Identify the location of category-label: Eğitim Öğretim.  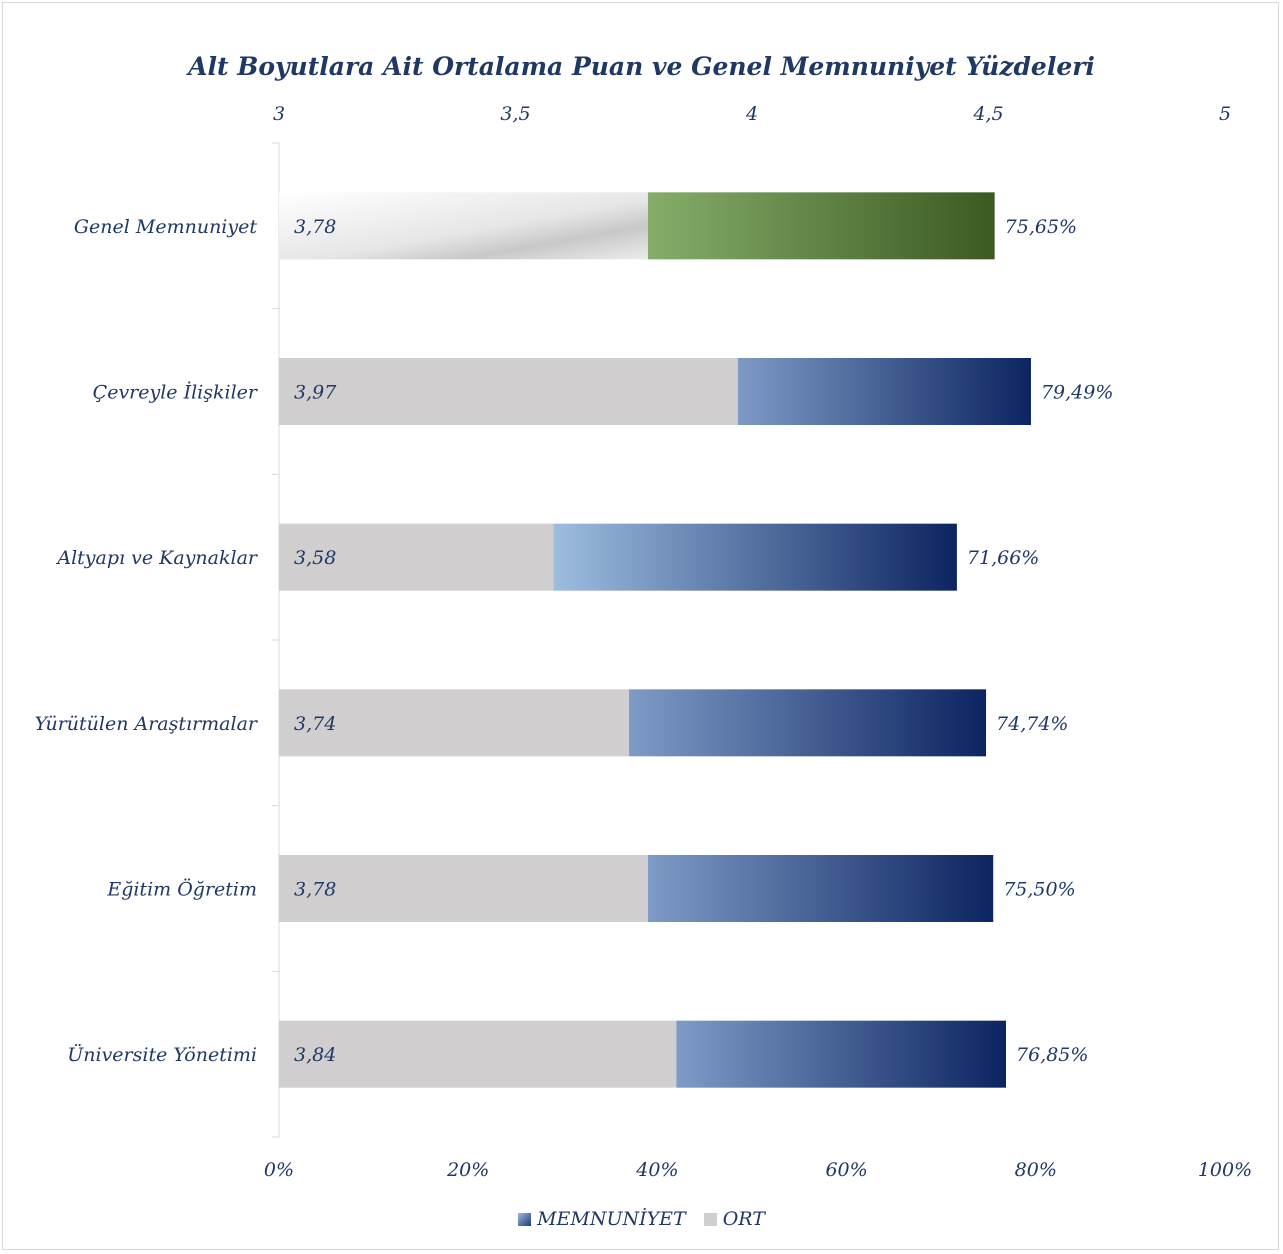
(181, 889).